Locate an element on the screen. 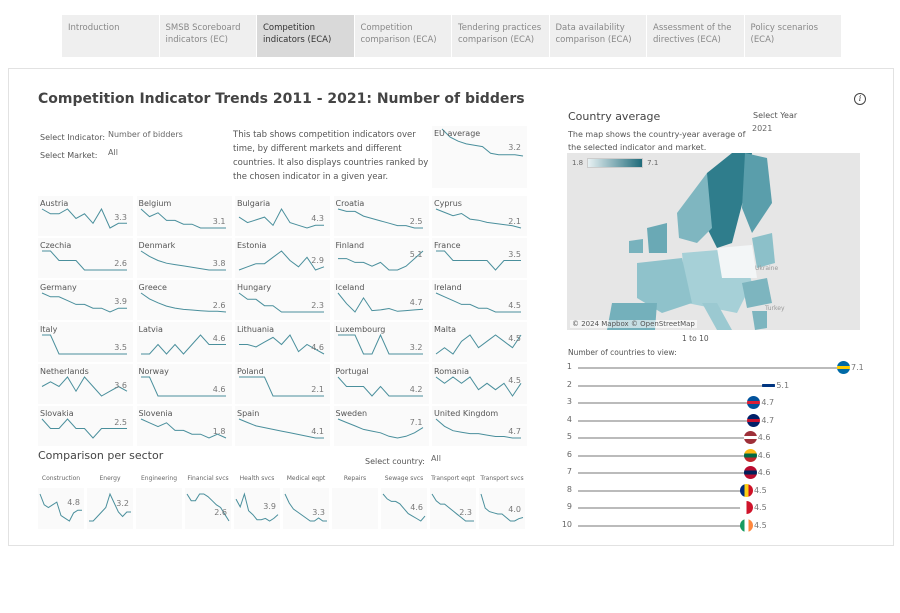 The width and height of the screenshot is (900, 613). count-label: Number of countries to view: is located at coordinates (622, 352).